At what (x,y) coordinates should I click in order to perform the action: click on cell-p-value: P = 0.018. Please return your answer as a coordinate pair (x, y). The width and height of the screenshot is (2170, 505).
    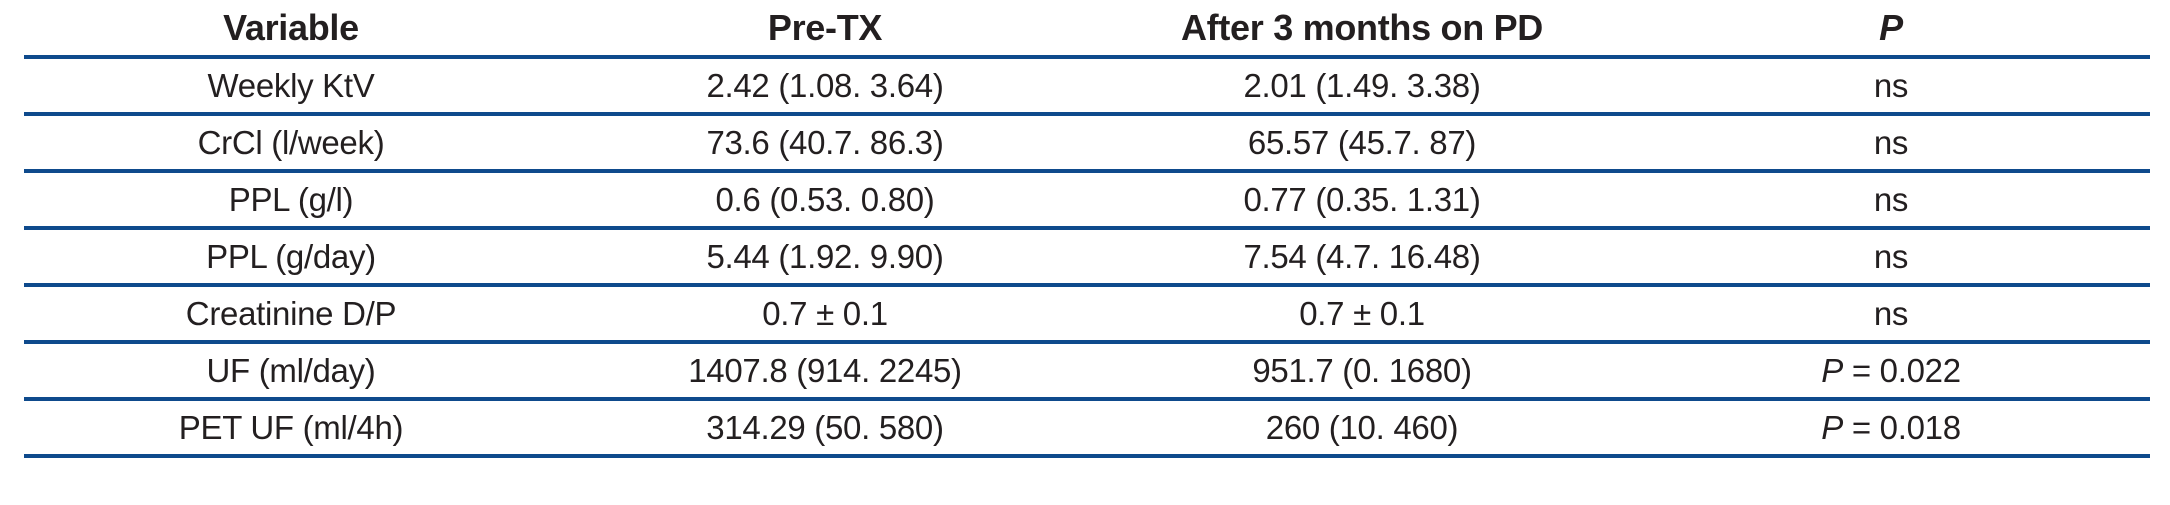
    Looking at the image, I should click on (1891, 427).